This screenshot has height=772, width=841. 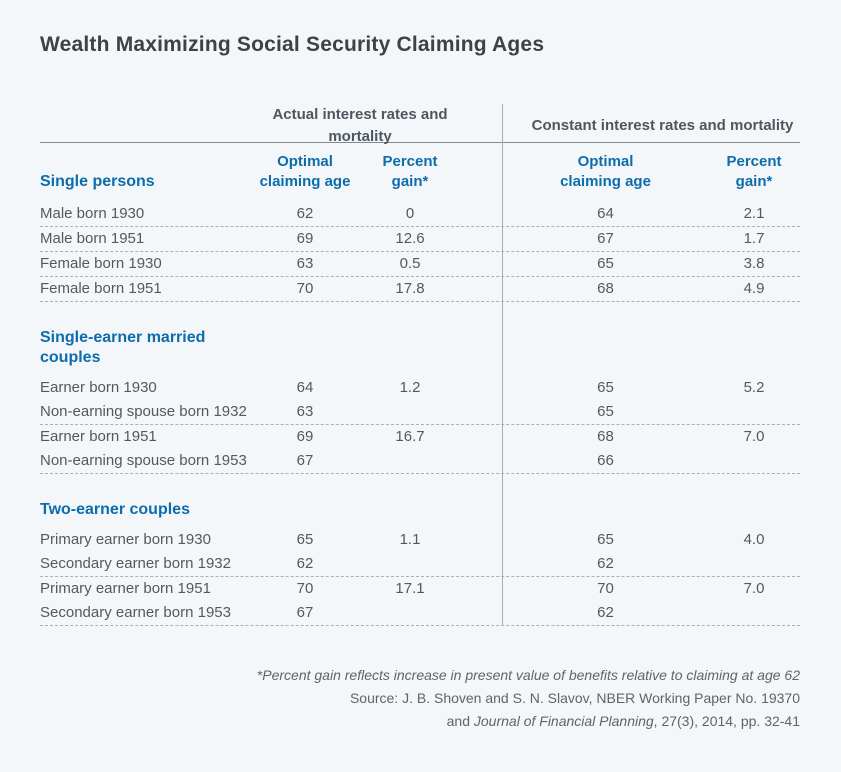 I want to click on col-header-actual-percent-gain: Percent gain*, so click(x=410, y=171).